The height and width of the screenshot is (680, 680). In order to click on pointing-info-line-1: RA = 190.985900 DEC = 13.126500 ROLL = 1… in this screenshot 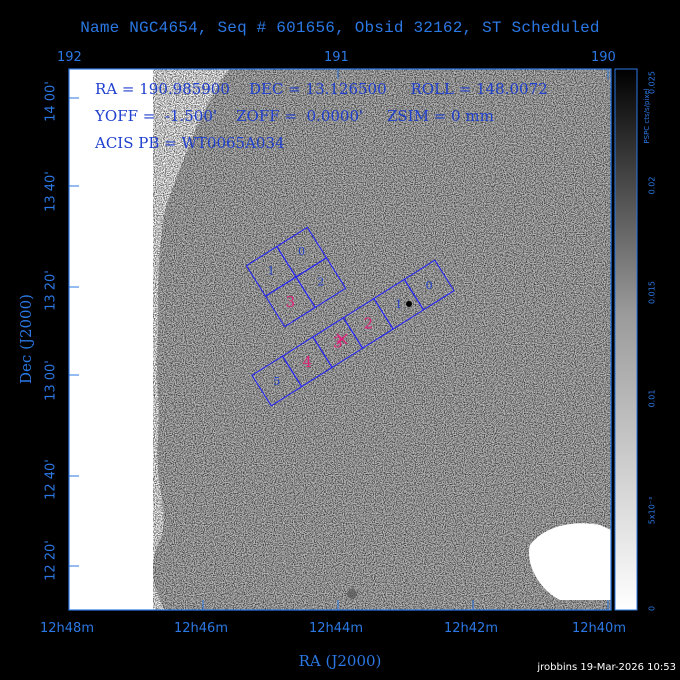, I will do `click(321, 89)`.